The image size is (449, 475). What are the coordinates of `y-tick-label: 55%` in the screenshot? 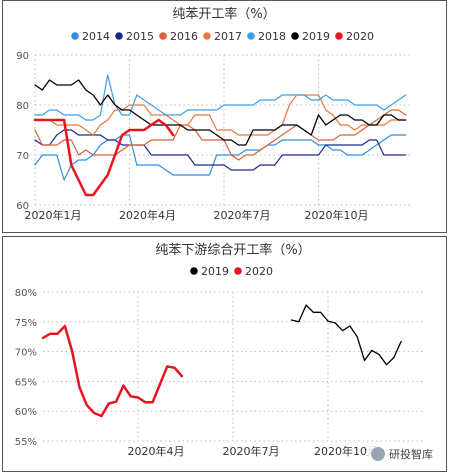 It's located at (26, 442).